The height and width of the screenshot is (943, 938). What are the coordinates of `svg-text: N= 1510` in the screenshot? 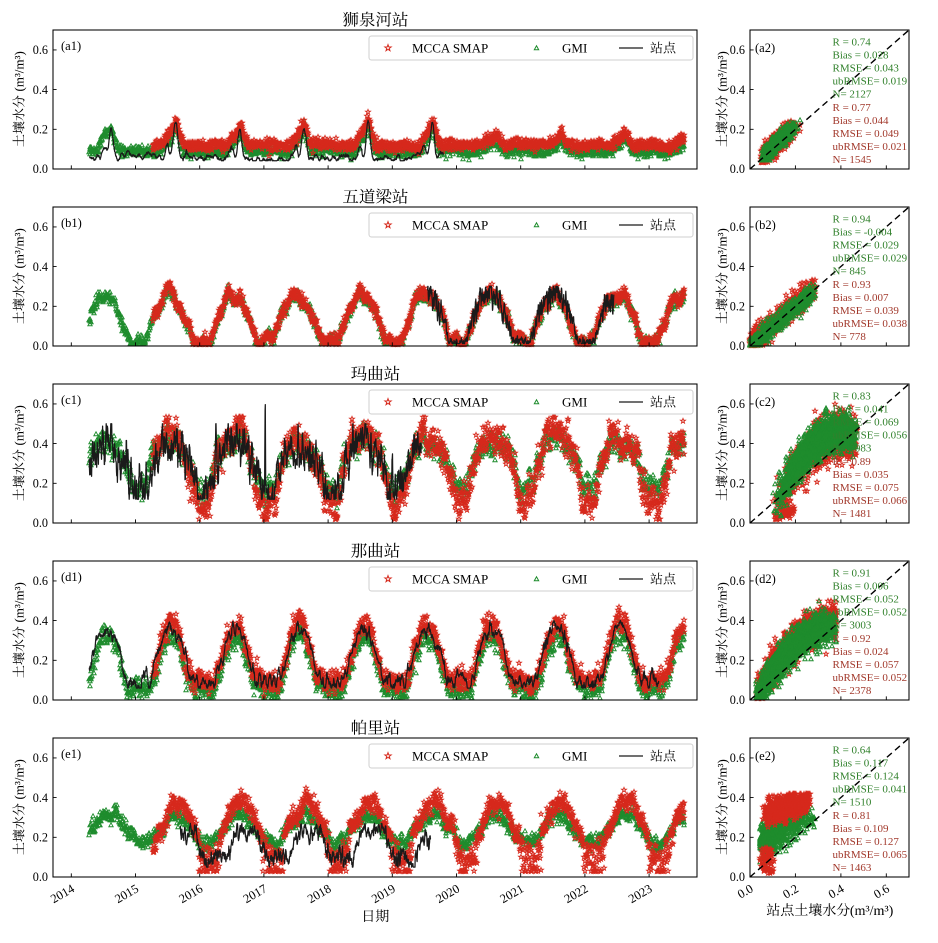 It's located at (852, 803).